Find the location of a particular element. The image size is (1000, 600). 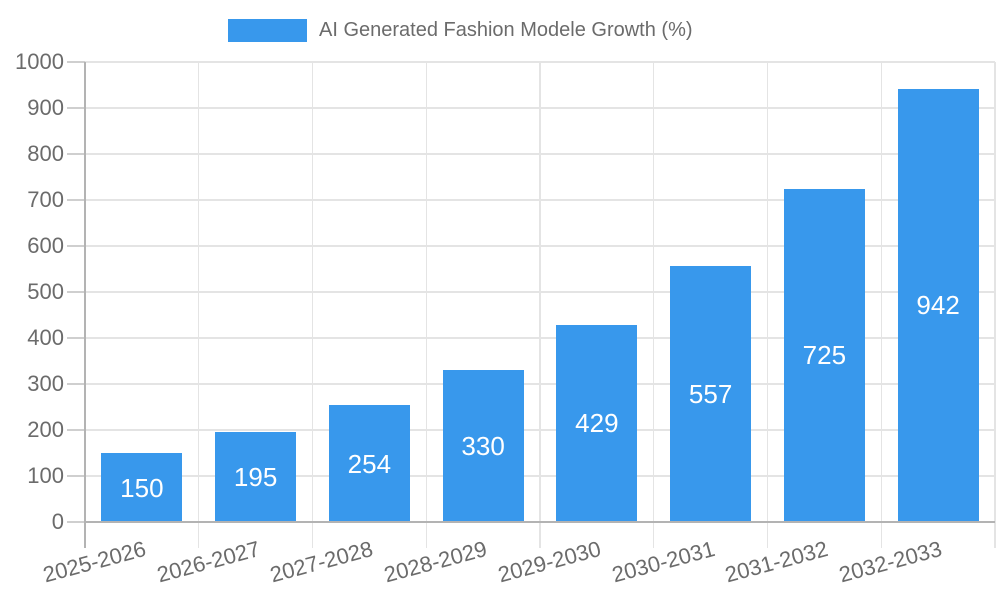

legend-item: AI Generated Fashion Modele Growth (%) is located at coordinates (460, 30).